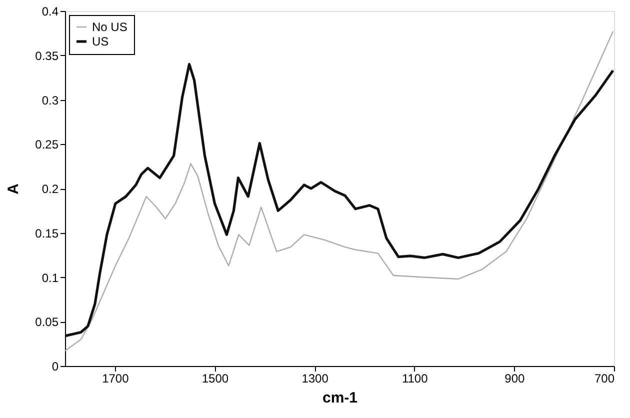  Describe the element at coordinates (50, 277) in the screenshot. I see `y-tick-label: 0.1` at that location.